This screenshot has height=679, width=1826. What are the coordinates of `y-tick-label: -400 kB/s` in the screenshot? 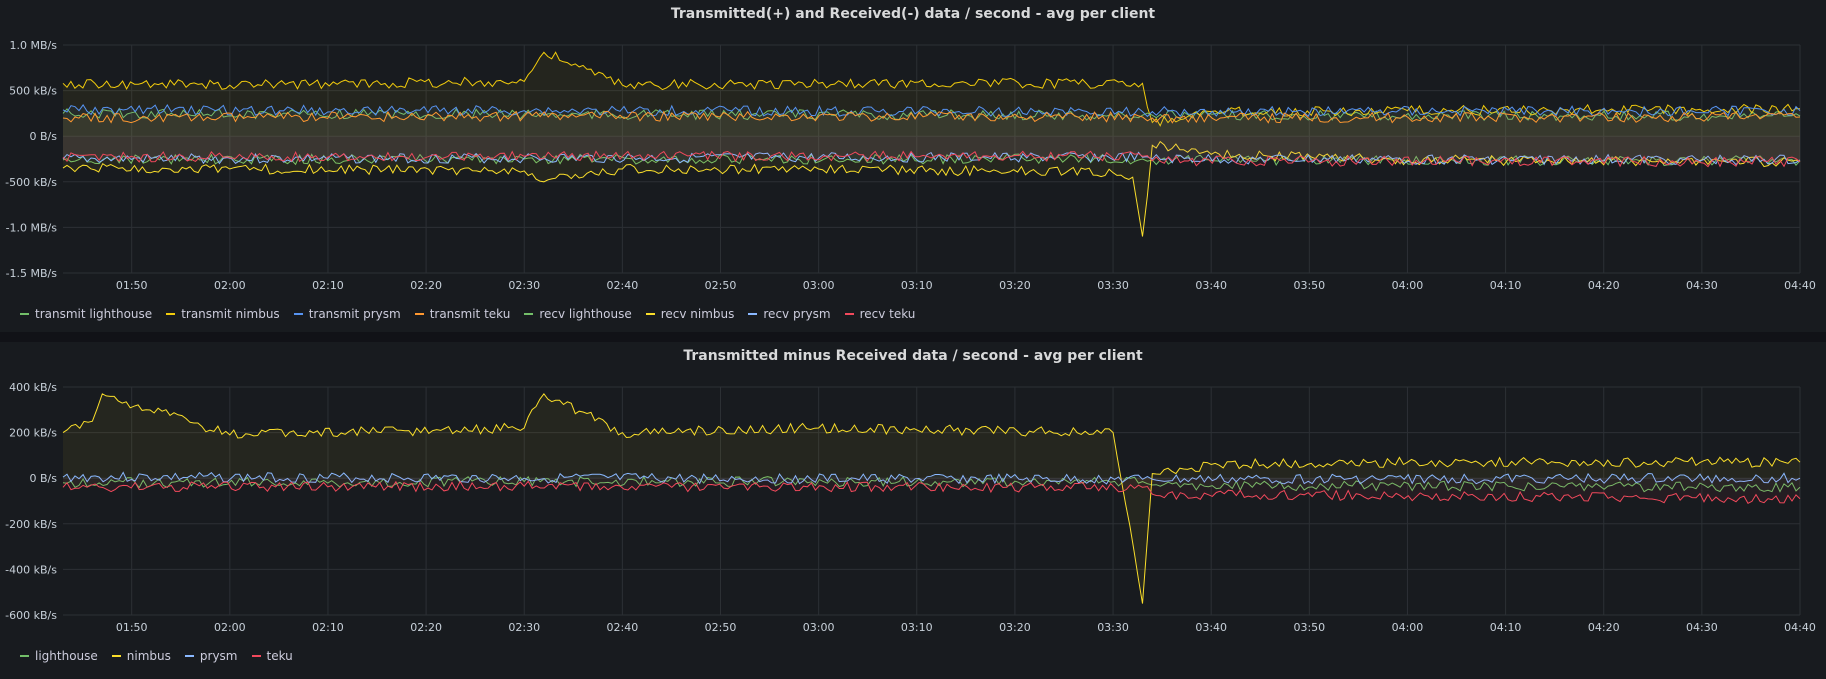 It's located at (31, 569).